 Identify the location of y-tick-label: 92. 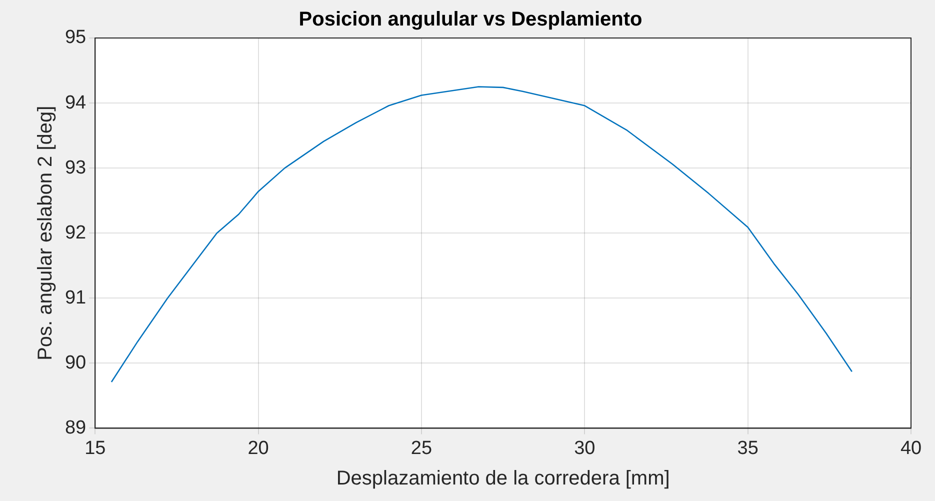
(75, 233).